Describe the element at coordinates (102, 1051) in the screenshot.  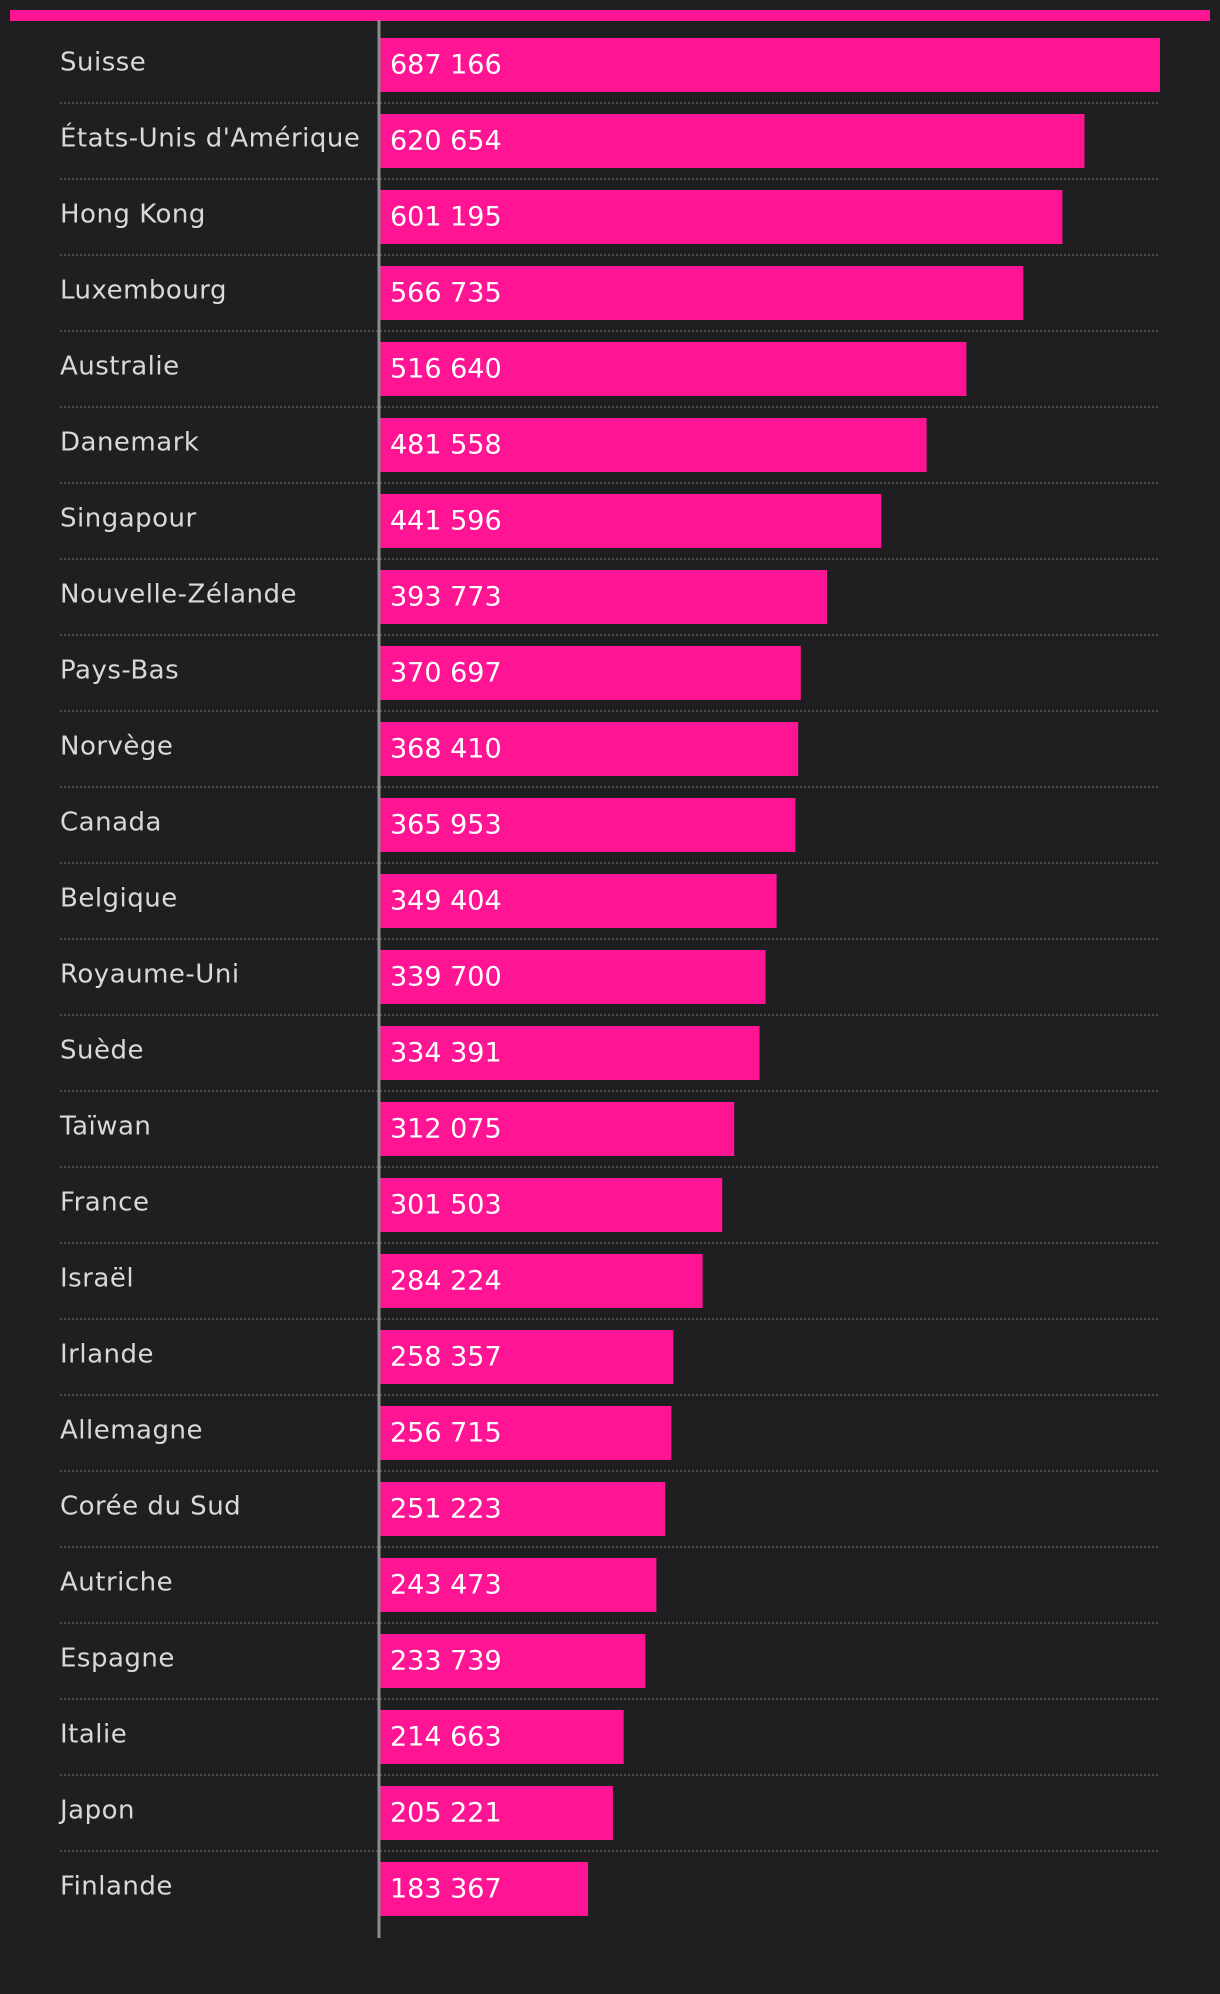
I see `category-label-13: Suède` at that location.